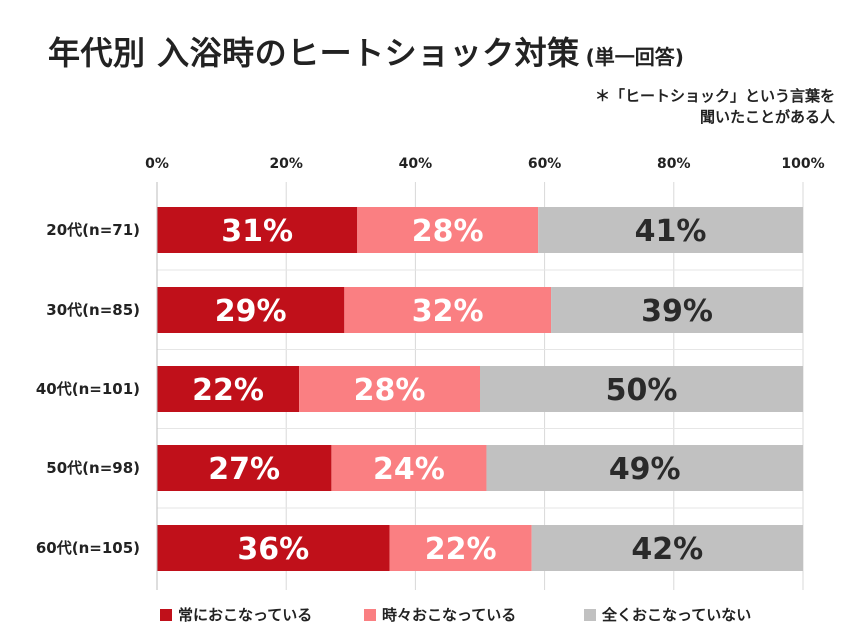 Image resolution: width=853 pixels, height=640 pixels. Describe the element at coordinates (714, 96) in the screenshot. I see `footnote-line-1: ＊「ヒートショック」という言葉を` at that location.